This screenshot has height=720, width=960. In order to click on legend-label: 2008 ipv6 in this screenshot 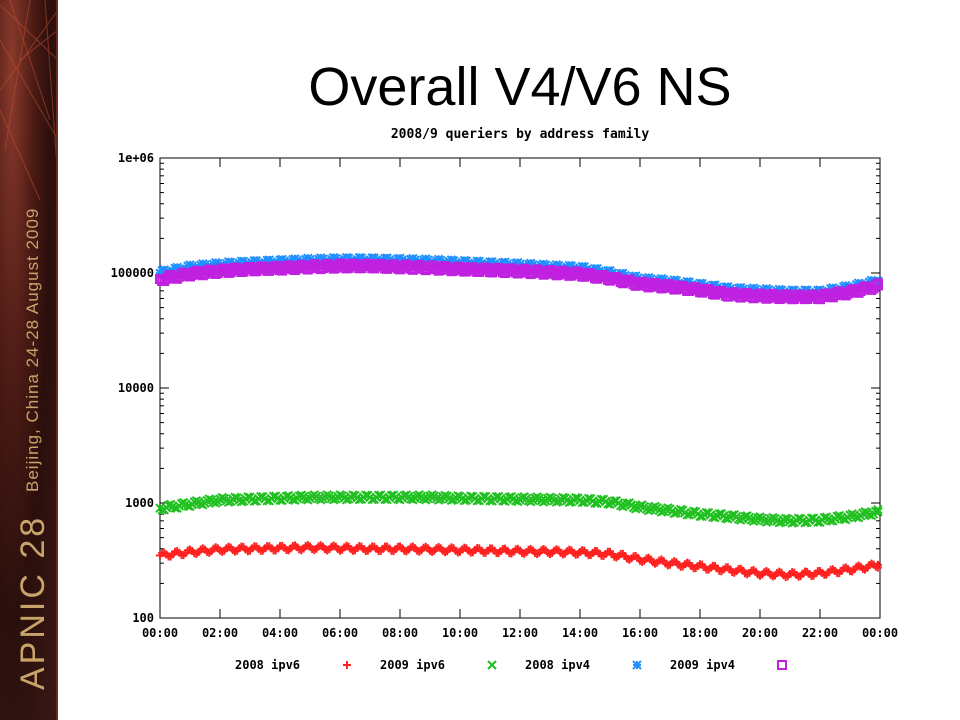, I will do `click(267, 665)`.